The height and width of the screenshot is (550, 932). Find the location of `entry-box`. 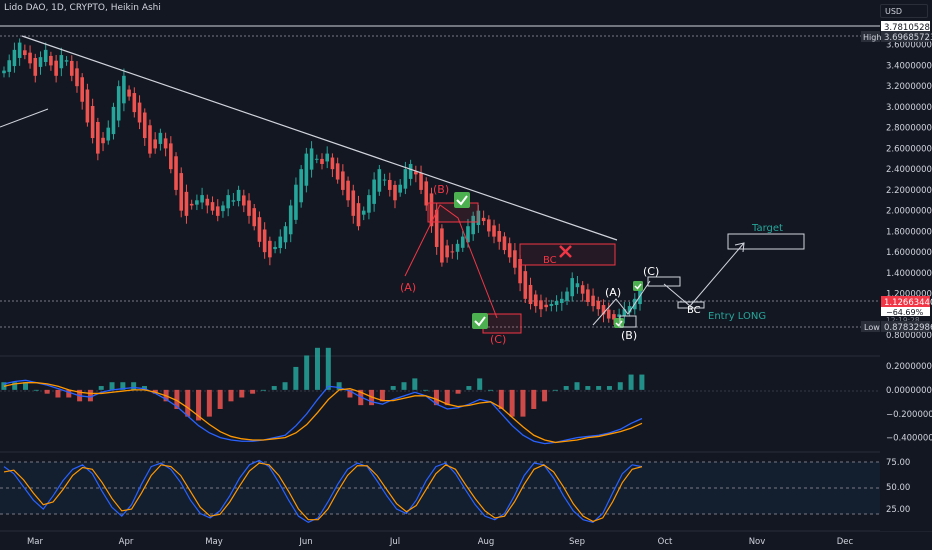

entry-box is located at coordinates (691, 305).